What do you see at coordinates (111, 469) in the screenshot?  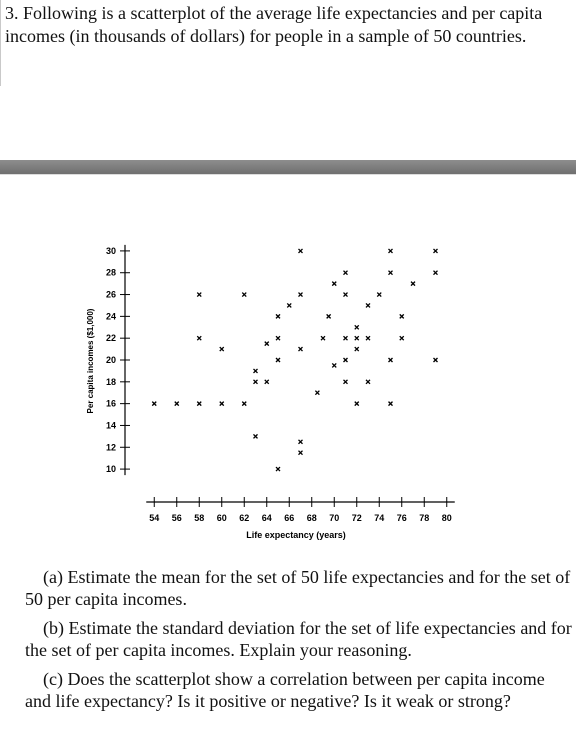 I see `y-tick-label: 10` at bounding box center [111, 469].